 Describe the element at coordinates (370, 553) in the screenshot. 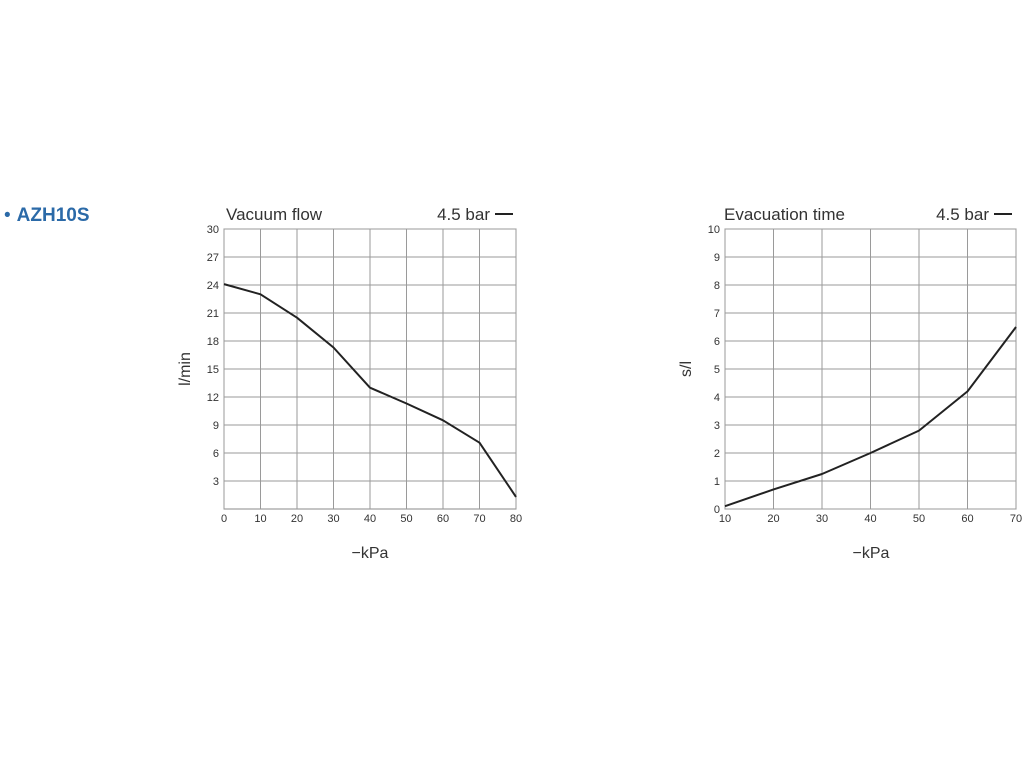

I see `chart-1-xlabel: −kPa` at that location.